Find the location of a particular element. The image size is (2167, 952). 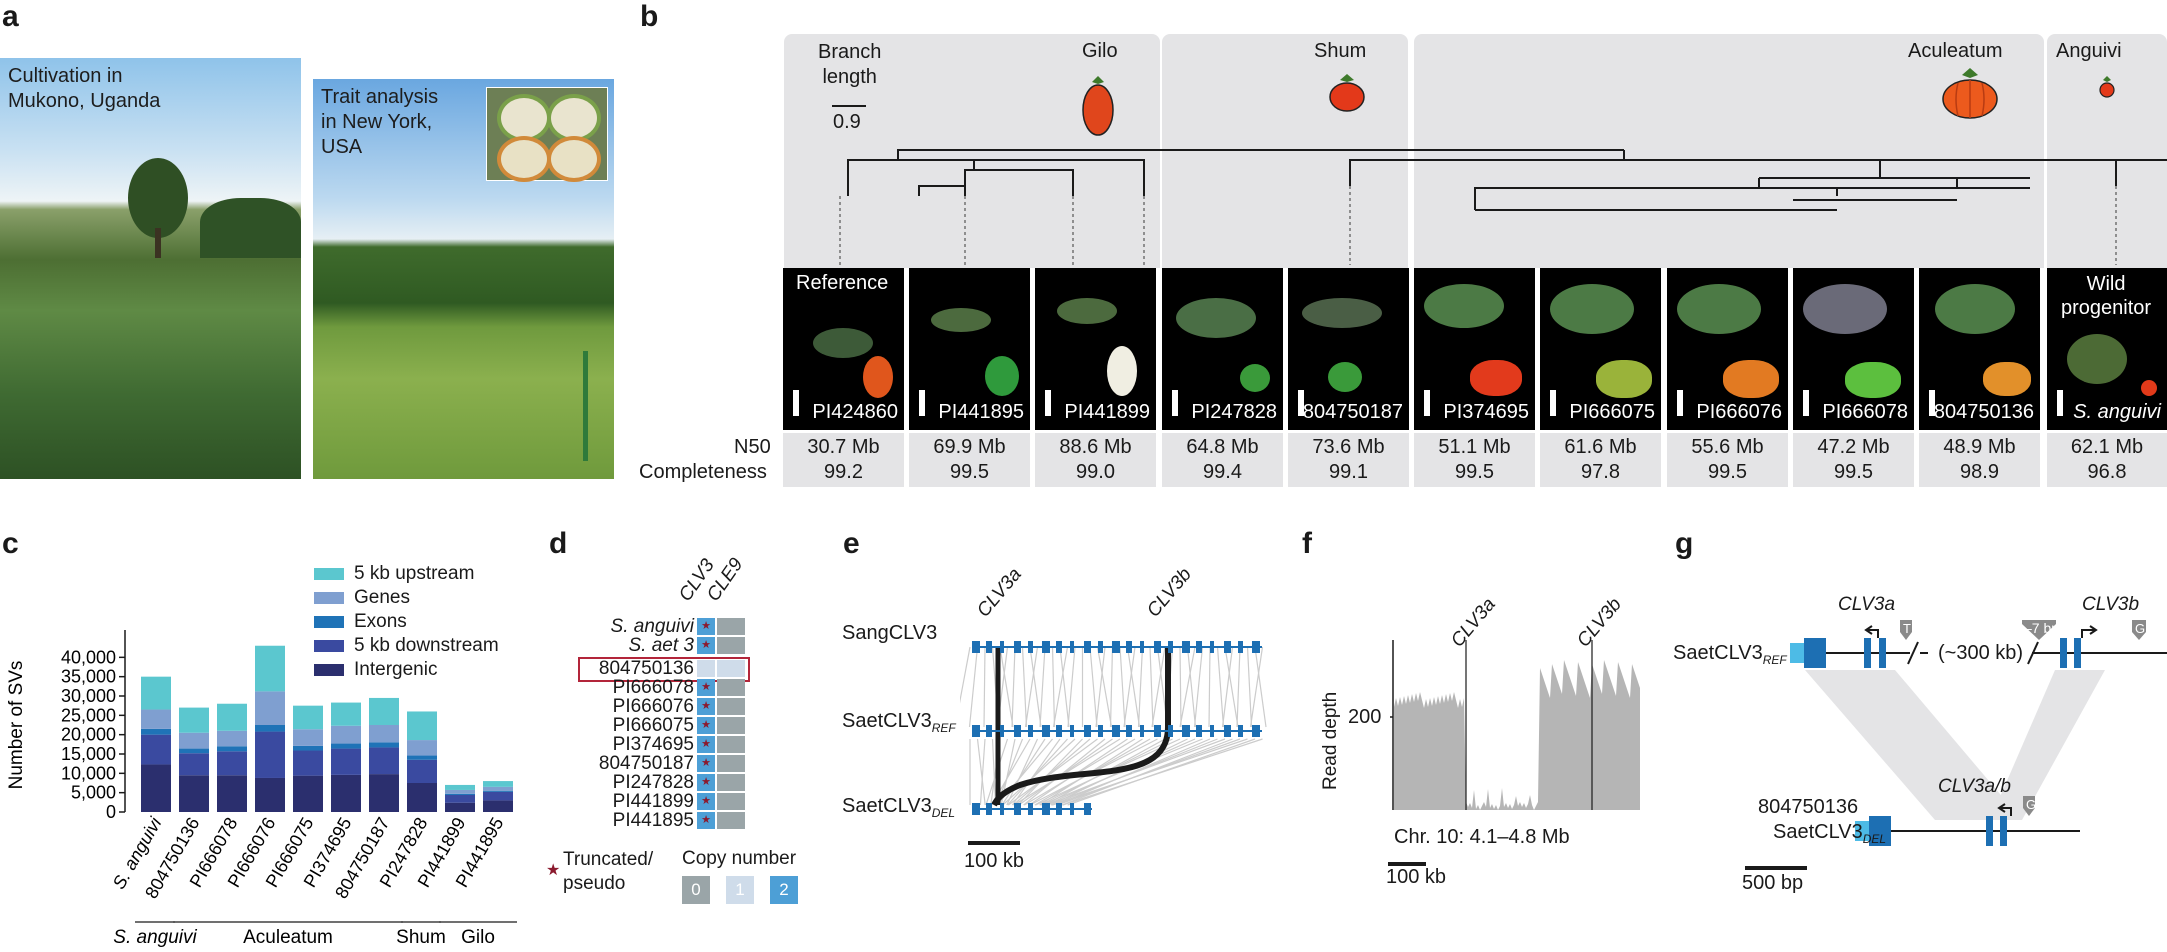

group-label: Shum is located at coordinates (421, 937).